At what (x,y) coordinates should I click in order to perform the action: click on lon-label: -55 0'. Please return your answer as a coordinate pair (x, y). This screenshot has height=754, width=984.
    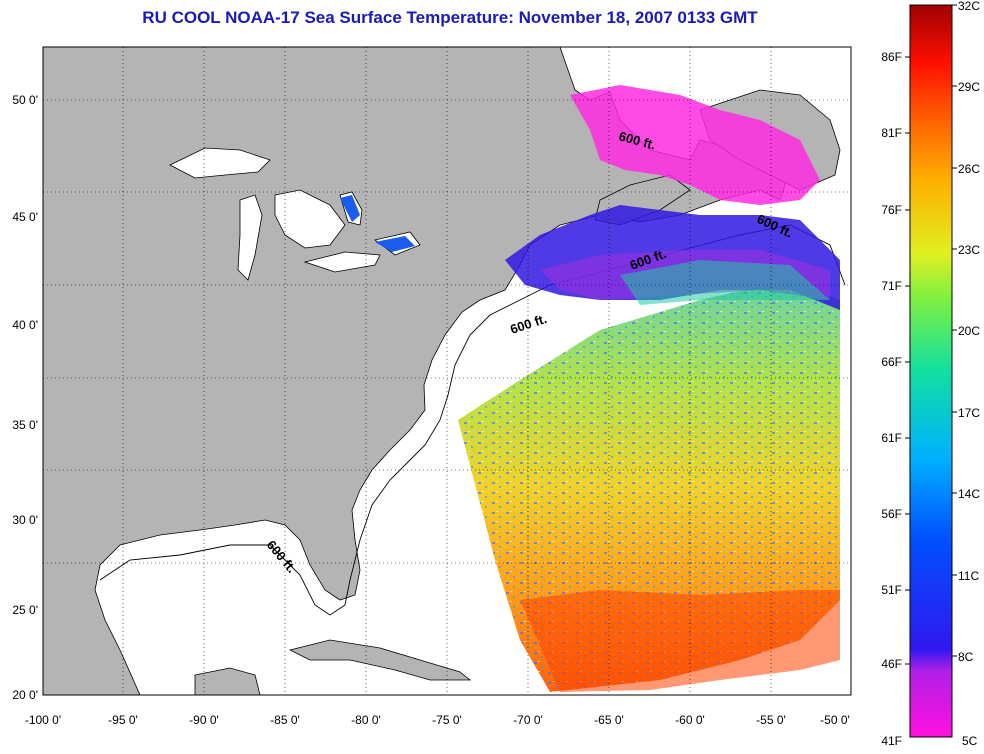
    Looking at the image, I should click on (771, 720).